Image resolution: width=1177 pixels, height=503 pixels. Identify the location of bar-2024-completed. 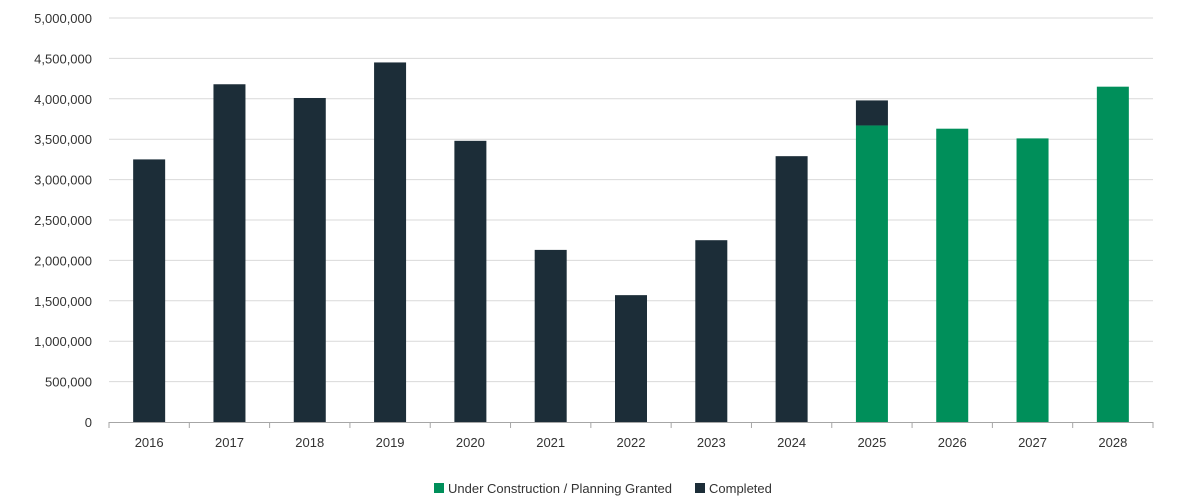
(791, 289).